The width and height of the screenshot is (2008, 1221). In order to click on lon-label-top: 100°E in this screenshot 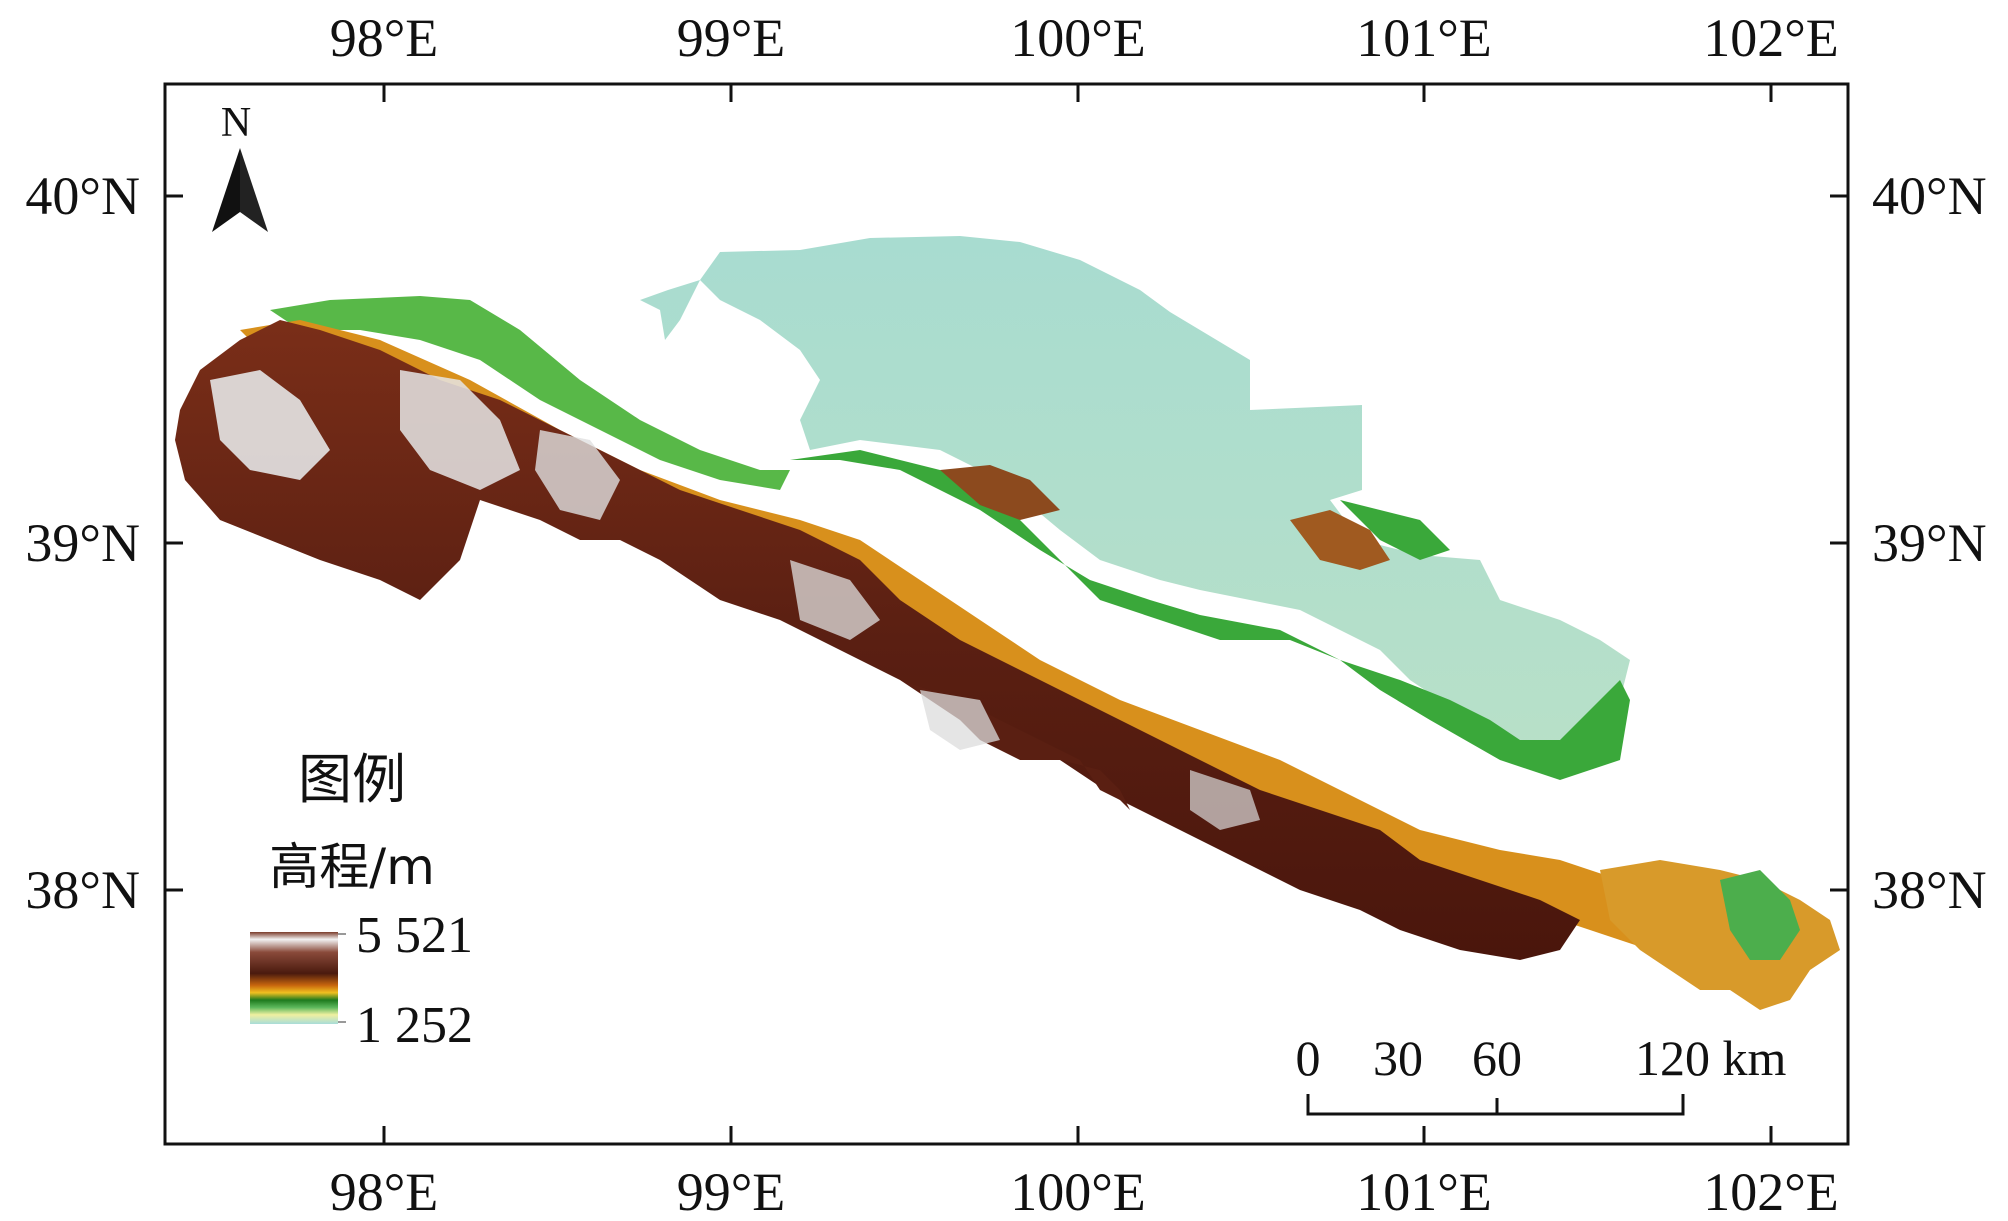, I will do `click(1078, 38)`.